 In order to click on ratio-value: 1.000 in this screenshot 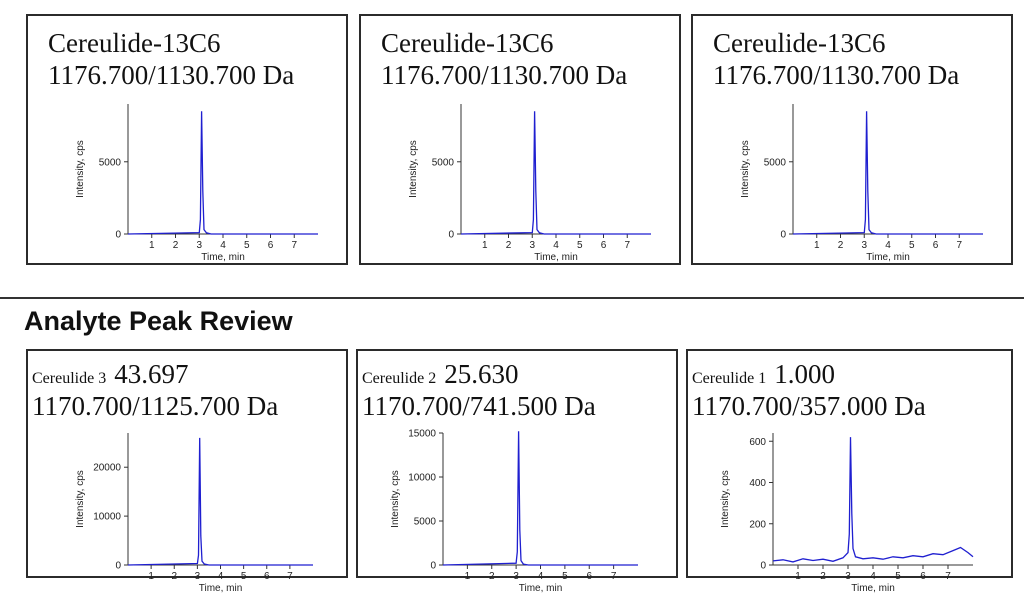, I will do `click(804, 374)`.